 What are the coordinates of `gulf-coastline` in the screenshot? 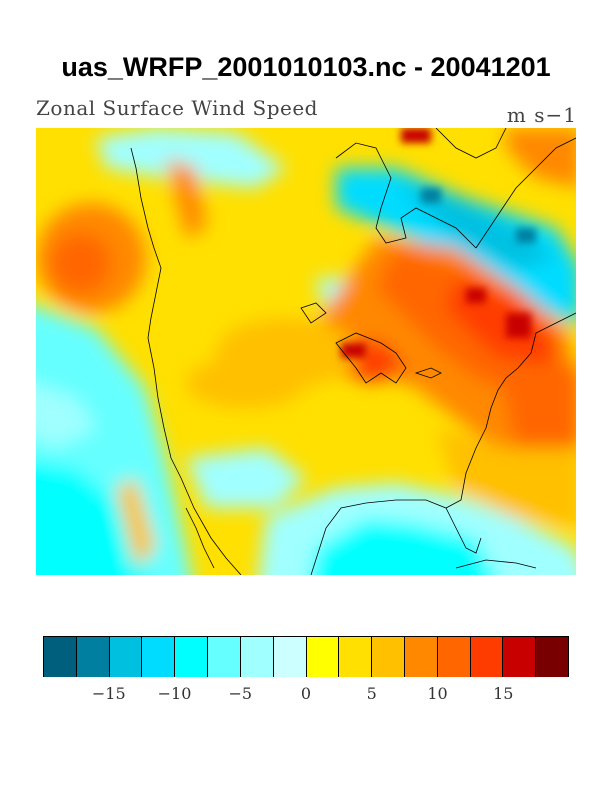 It's located at (398, 501).